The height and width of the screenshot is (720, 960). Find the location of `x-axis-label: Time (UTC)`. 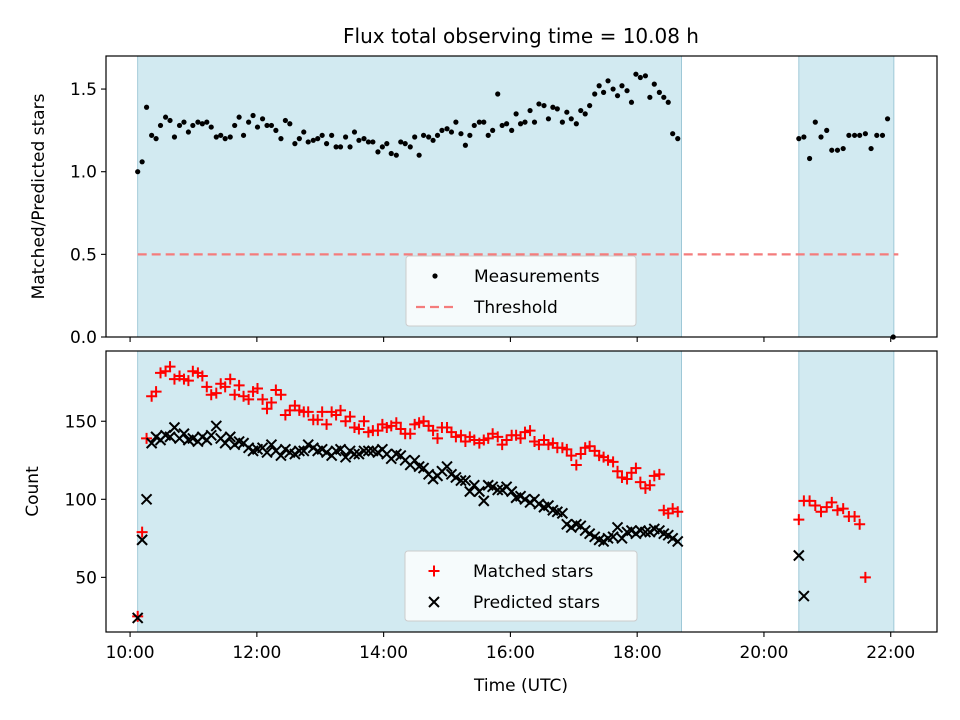

x-axis-label: Time (UTC) is located at coordinates (520, 686).